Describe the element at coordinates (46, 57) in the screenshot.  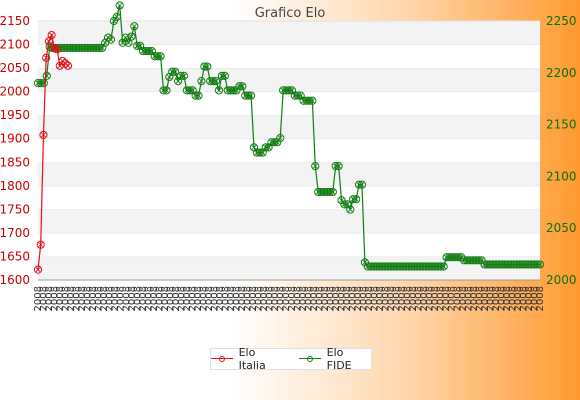
I see `data-point-elo-italia` at that location.